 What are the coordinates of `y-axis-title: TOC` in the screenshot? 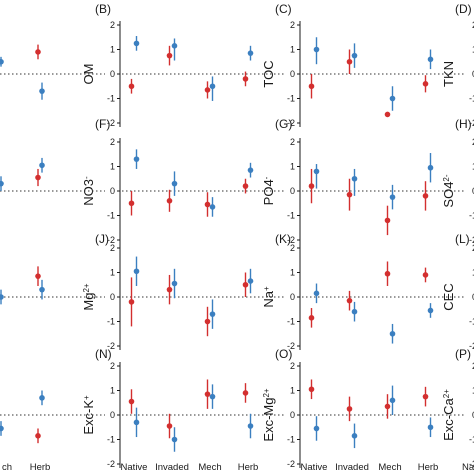 It's located at (268, 73).